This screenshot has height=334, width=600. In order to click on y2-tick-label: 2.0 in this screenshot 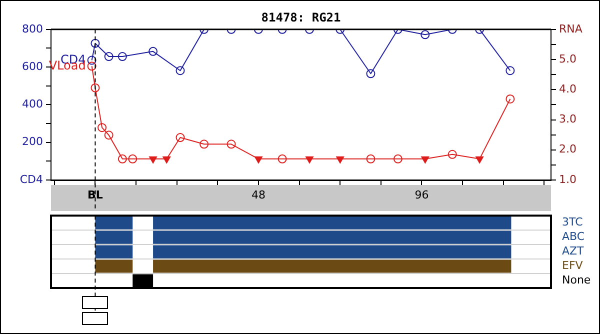, I will do `click(567, 149)`.